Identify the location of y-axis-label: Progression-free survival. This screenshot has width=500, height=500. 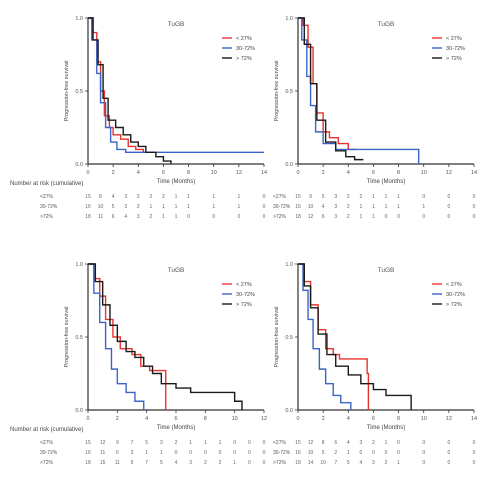
(67, 337).